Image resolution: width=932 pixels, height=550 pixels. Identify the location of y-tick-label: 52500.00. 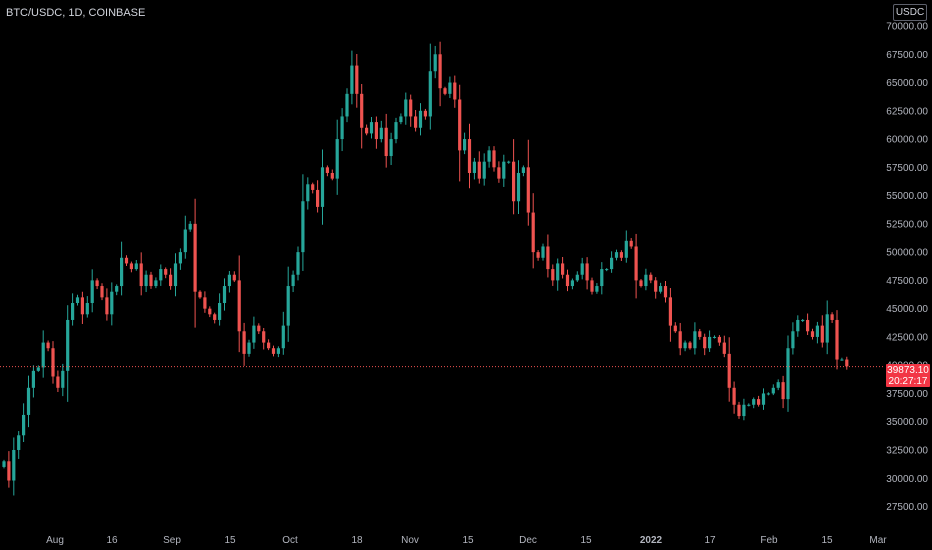
(907, 224).